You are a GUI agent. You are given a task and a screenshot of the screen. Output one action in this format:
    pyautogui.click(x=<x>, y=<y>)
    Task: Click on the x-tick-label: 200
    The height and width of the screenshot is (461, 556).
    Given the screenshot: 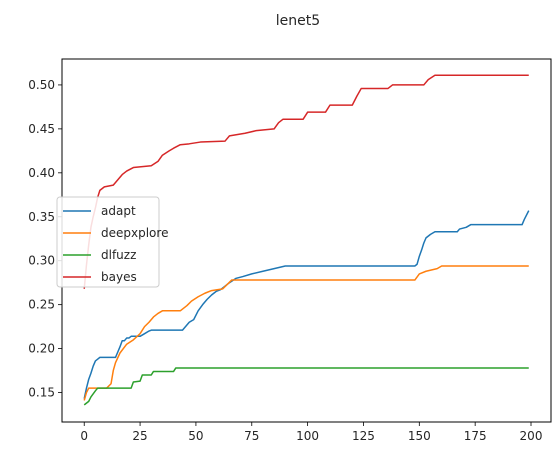 What is the action you would take?
    pyautogui.click(x=531, y=436)
    